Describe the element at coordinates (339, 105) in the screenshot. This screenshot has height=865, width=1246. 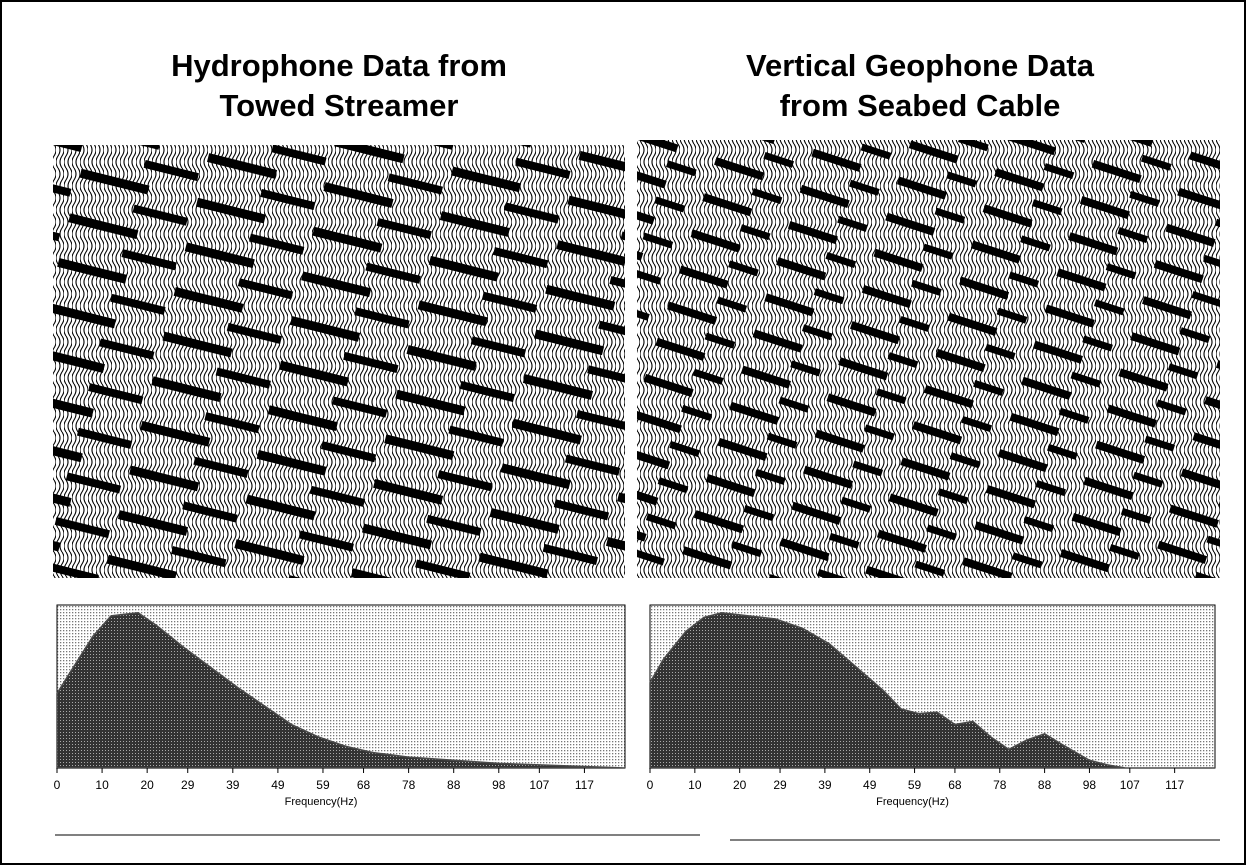
I see `chart-title: Towed Streamer` at that location.